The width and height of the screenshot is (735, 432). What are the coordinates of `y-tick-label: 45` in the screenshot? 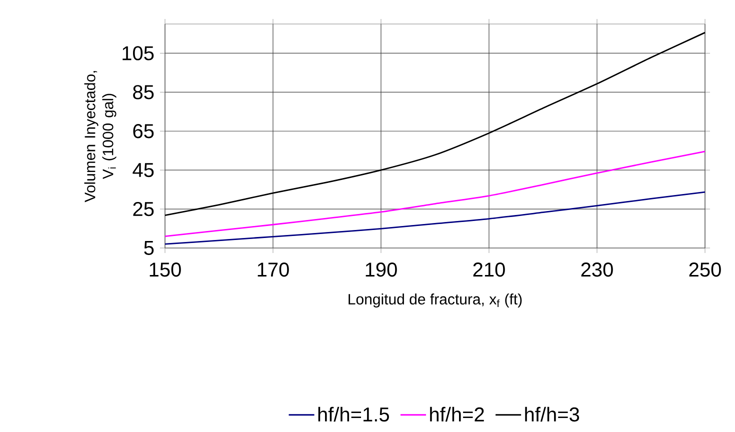 It's located at (143, 170).